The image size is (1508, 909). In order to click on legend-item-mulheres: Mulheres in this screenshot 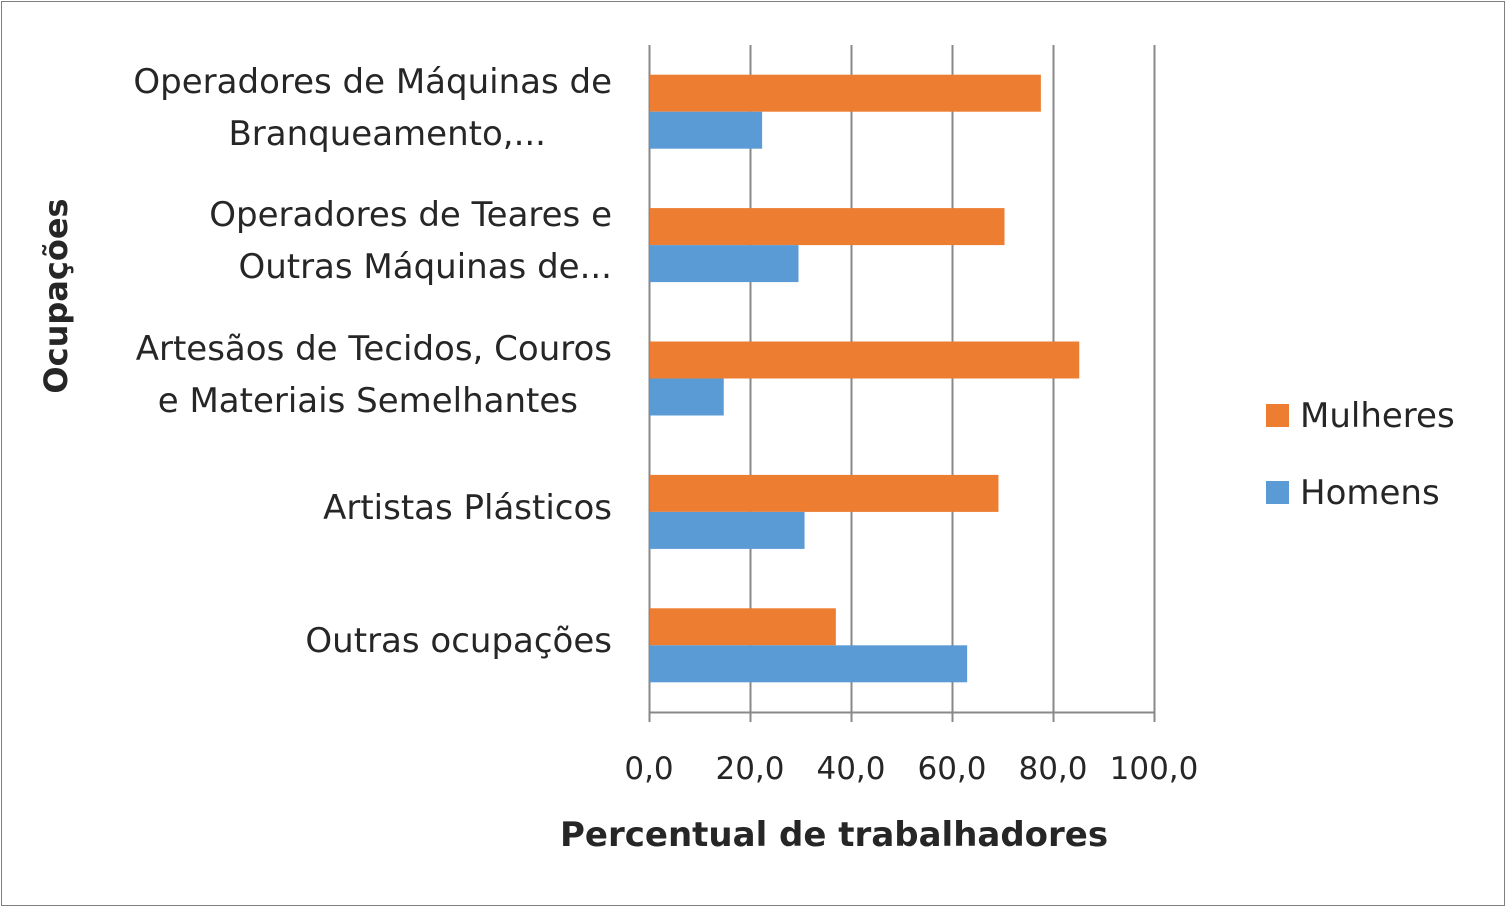, I will do `click(1387, 416)`.